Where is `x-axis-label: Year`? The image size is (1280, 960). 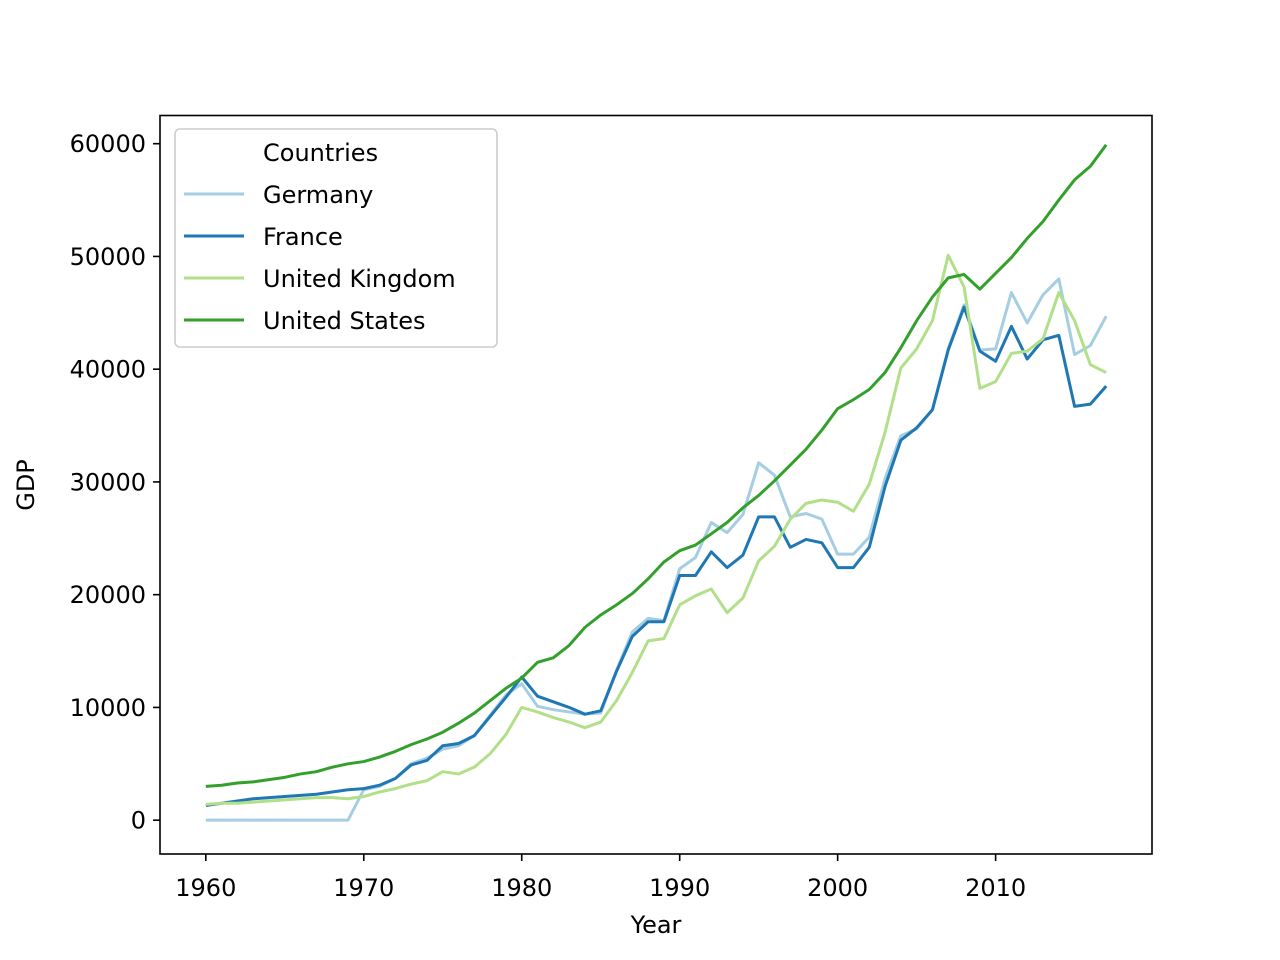 x-axis-label: Year is located at coordinates (656, 925).